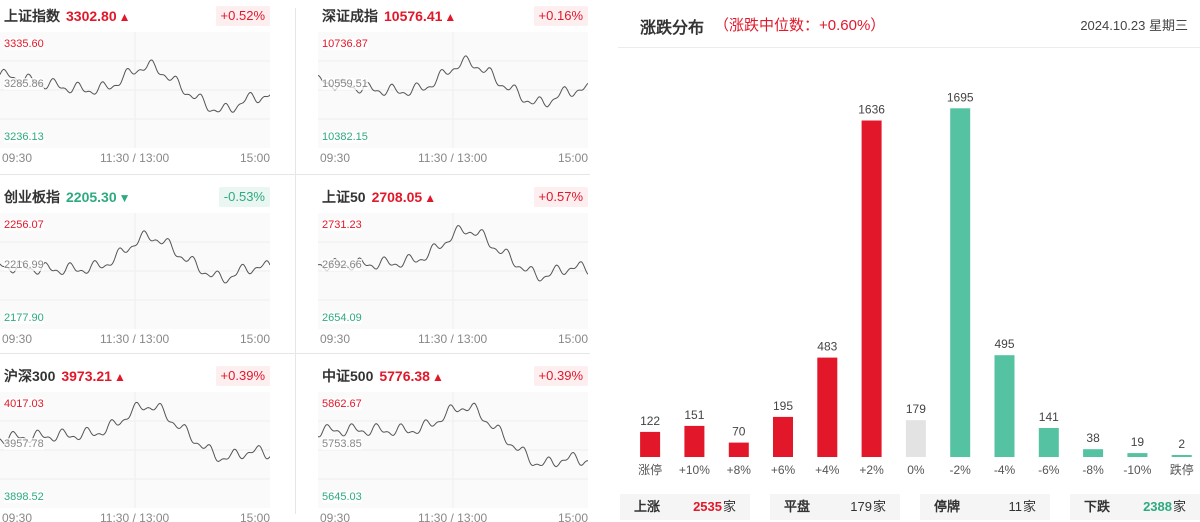 Image resolution: width=1200 pixels, height=522 pixels. I want to click on category-tick-label: +8%, so click(739, 470).